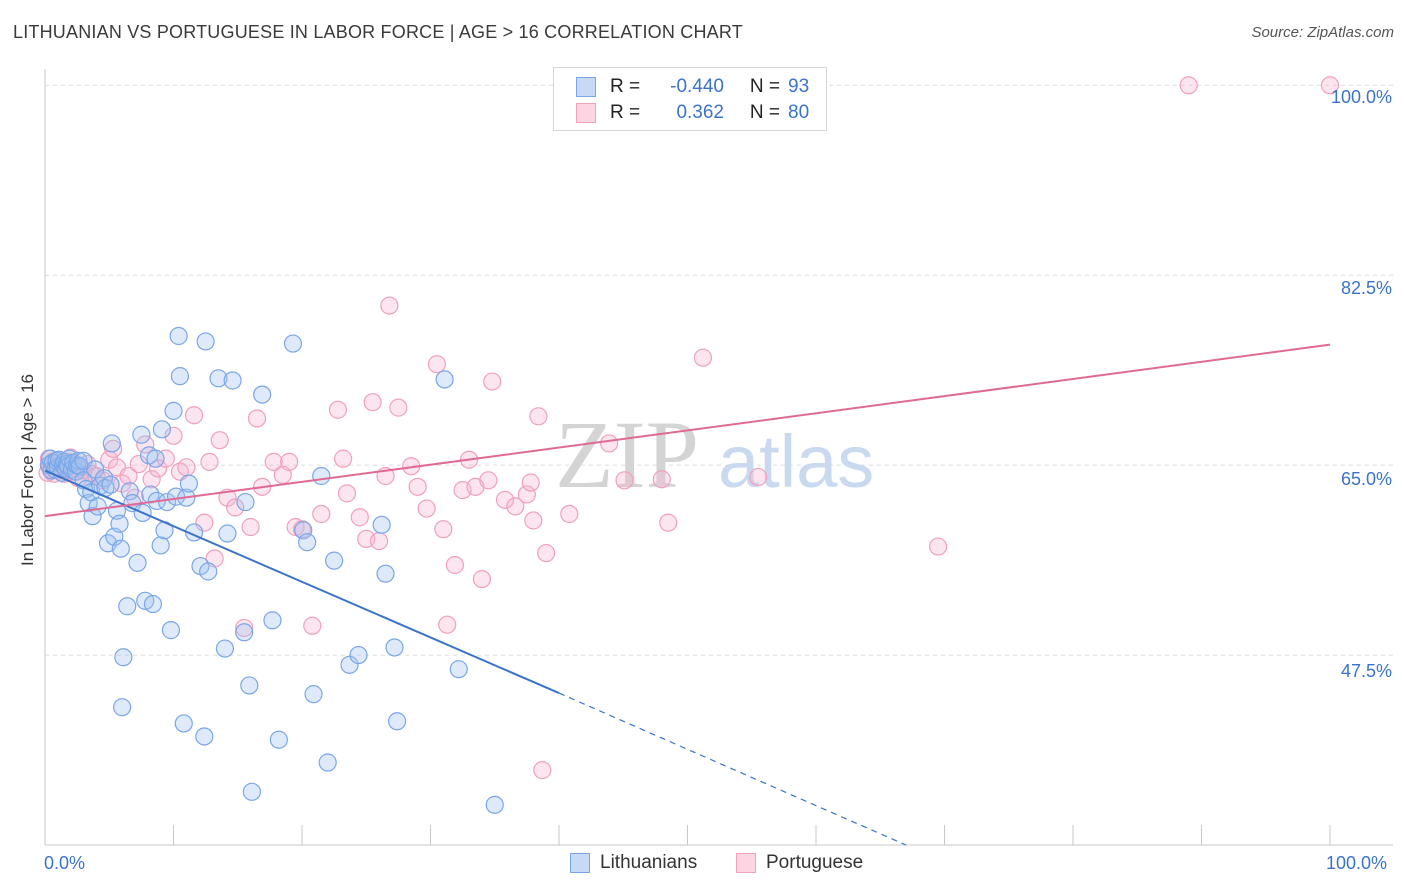  I want to click on r-label: R =, so click(625, 112).